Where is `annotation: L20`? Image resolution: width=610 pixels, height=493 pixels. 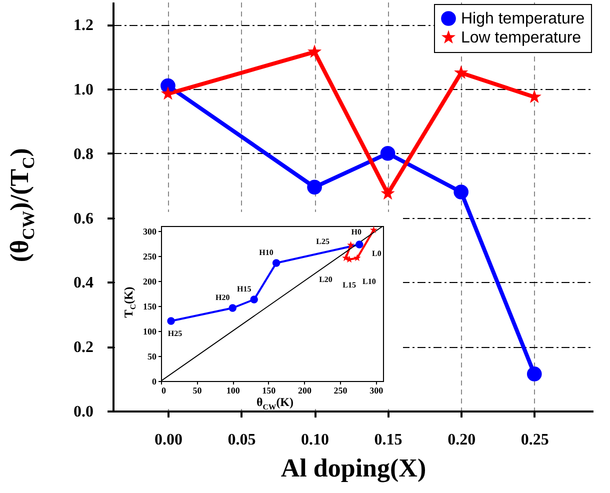 annotation: L20 is located at coordinates (325, 279).